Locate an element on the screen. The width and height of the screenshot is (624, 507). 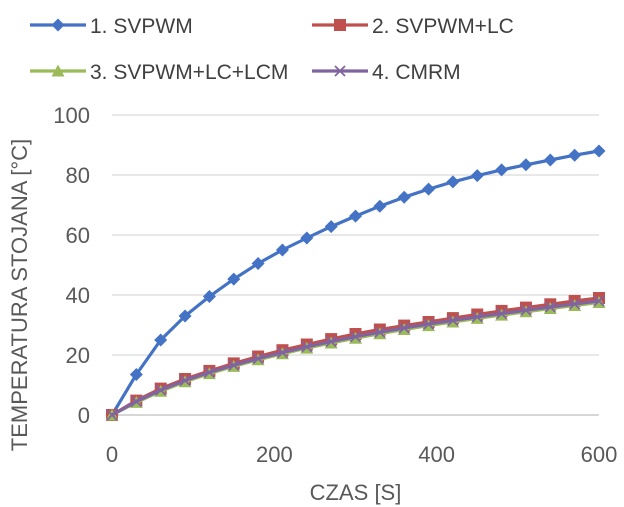
y-tick-label: 20 is located at coordinates (78, 355).